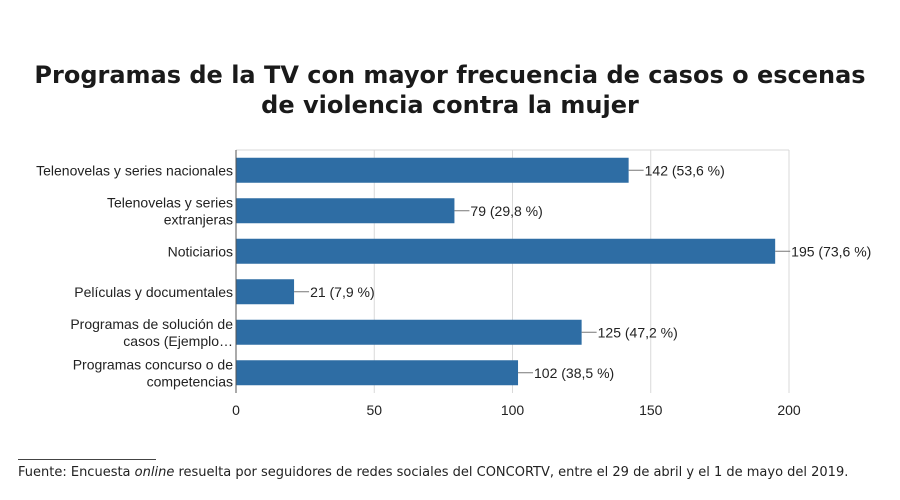 The height and width of the screenshot is (500, 900). What do you see at coordinates (374, 410) in the screenshot?
I see `x-tick-label: 50` at bounding box center [374, 410].